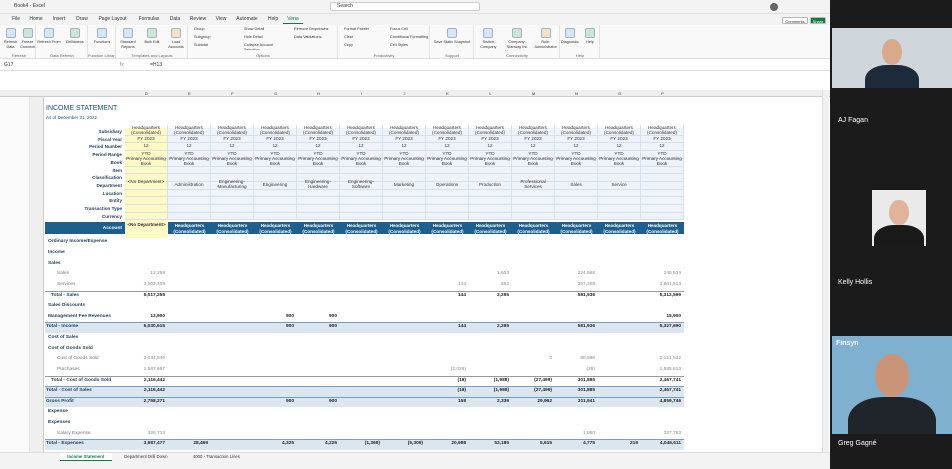 Image resolution: width=952 pixels, height=469 pixels. What do you see at coordinates (517, 39) in the screenshot?
I see `ribbon-button: Company: Stanway Inc Manufacturing US` at bounding box center [517, 39].